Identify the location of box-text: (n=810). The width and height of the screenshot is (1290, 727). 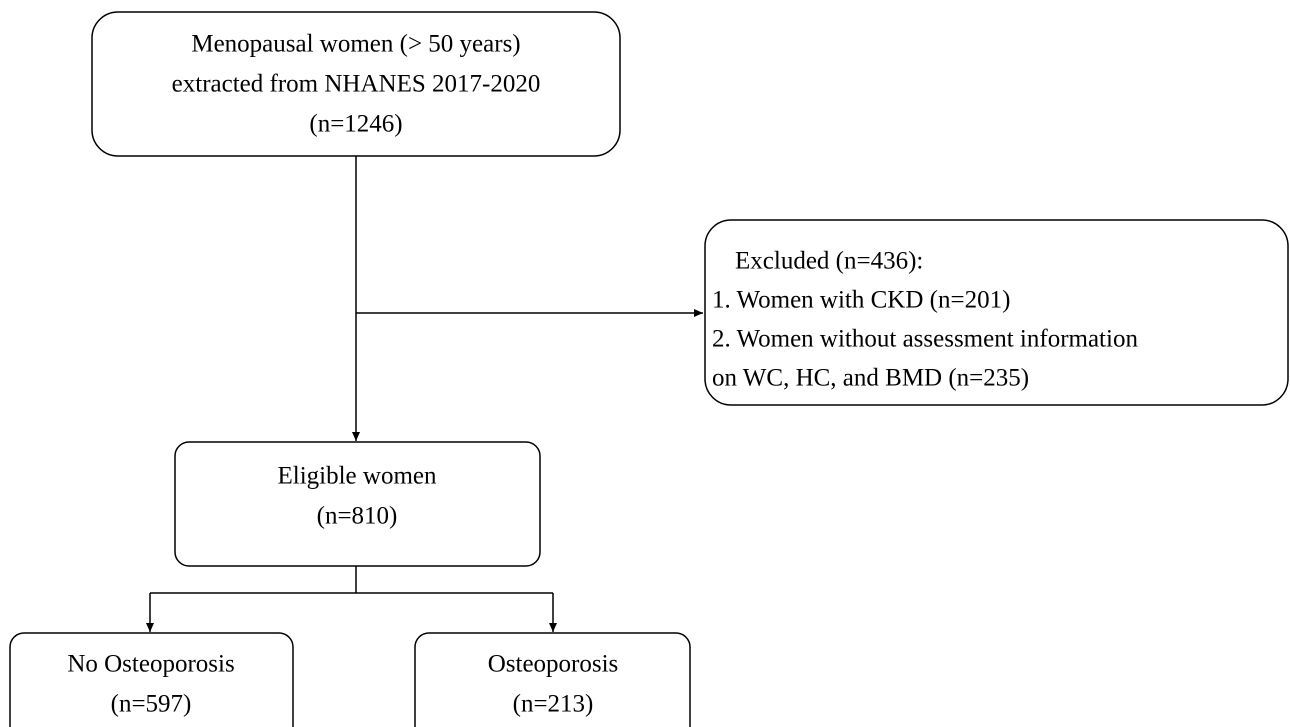
(357, 516).